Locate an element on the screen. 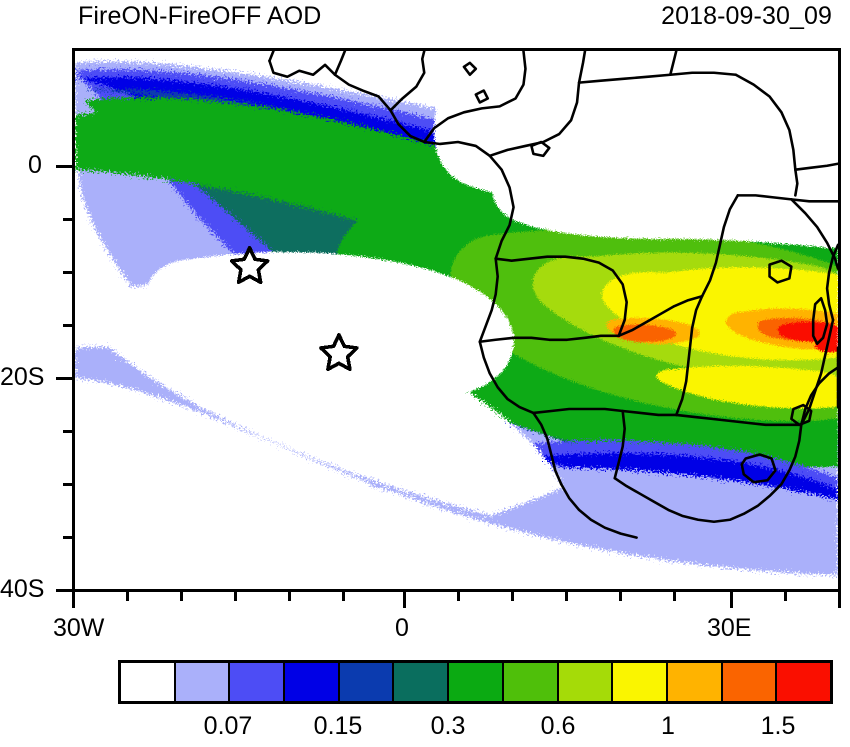  station-markers is located at coordinates (294, 309).